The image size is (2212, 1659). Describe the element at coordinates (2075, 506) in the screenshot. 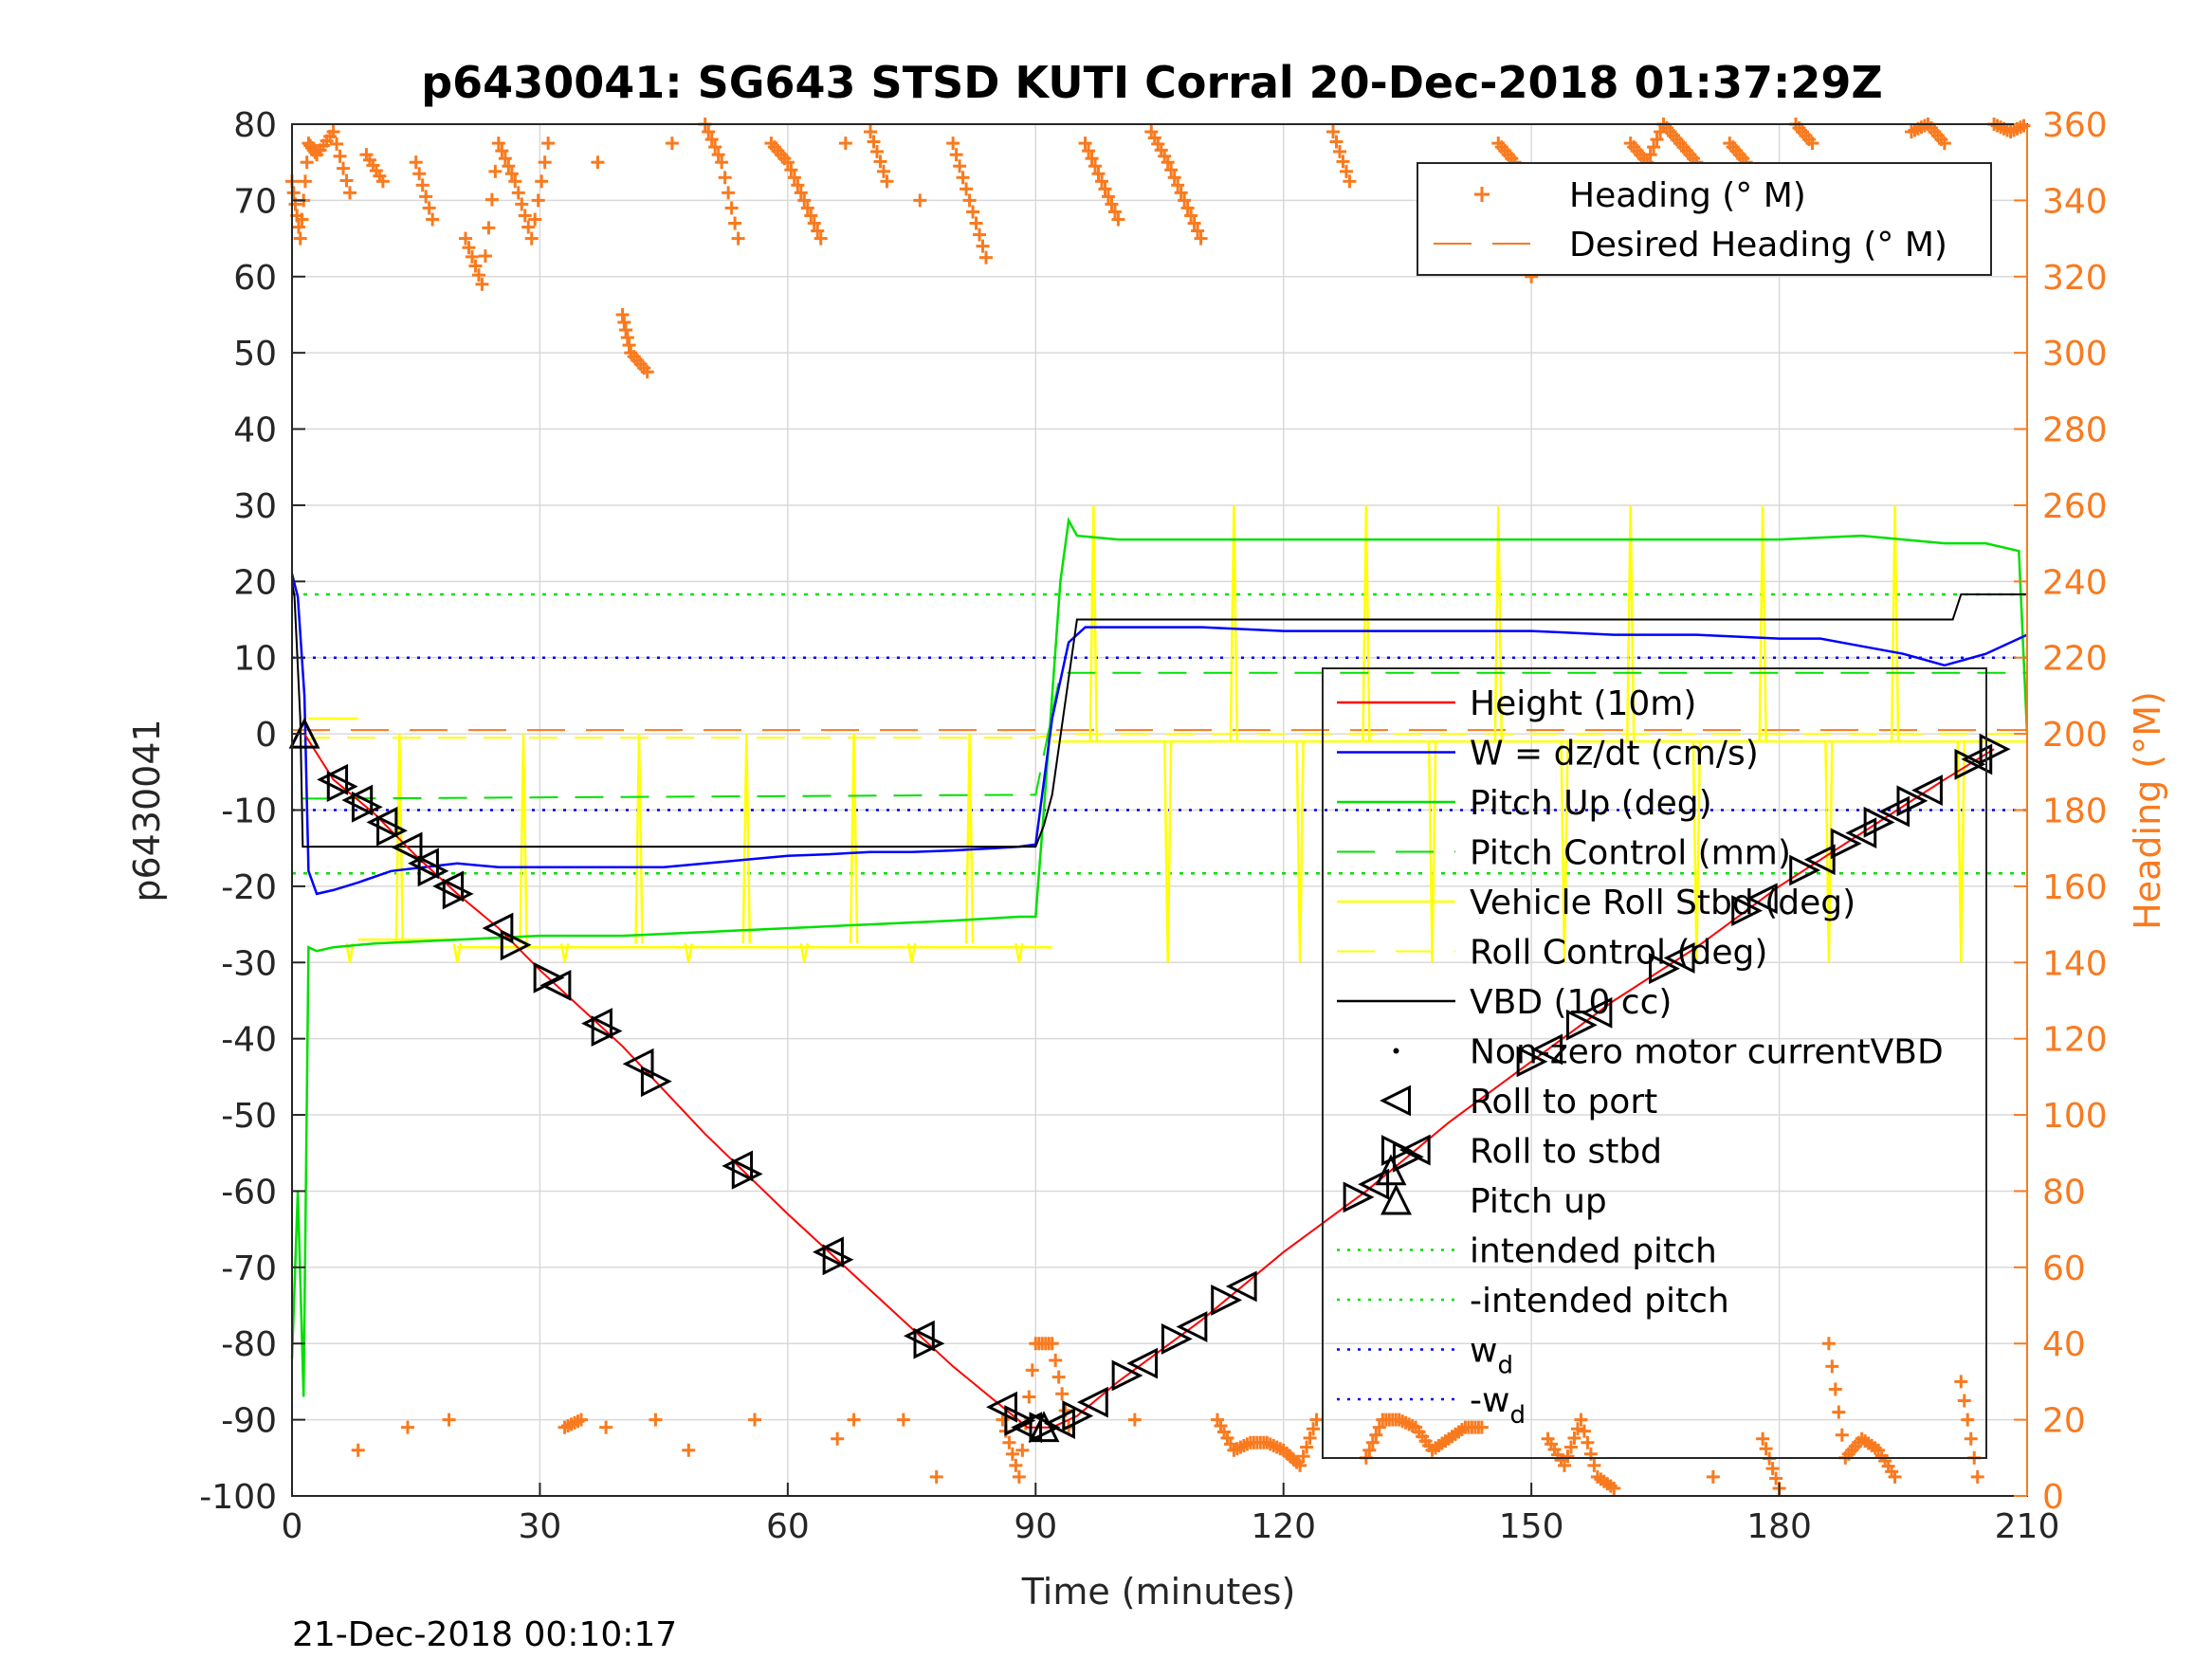

I see `y2-tick-label: 260` at that location.